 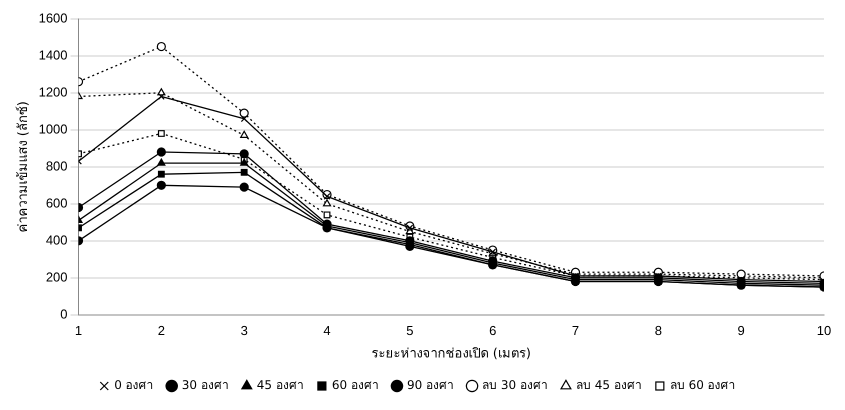 I want to click on legend-label: ลบ 60 องศา, so click(x=703, y=385).